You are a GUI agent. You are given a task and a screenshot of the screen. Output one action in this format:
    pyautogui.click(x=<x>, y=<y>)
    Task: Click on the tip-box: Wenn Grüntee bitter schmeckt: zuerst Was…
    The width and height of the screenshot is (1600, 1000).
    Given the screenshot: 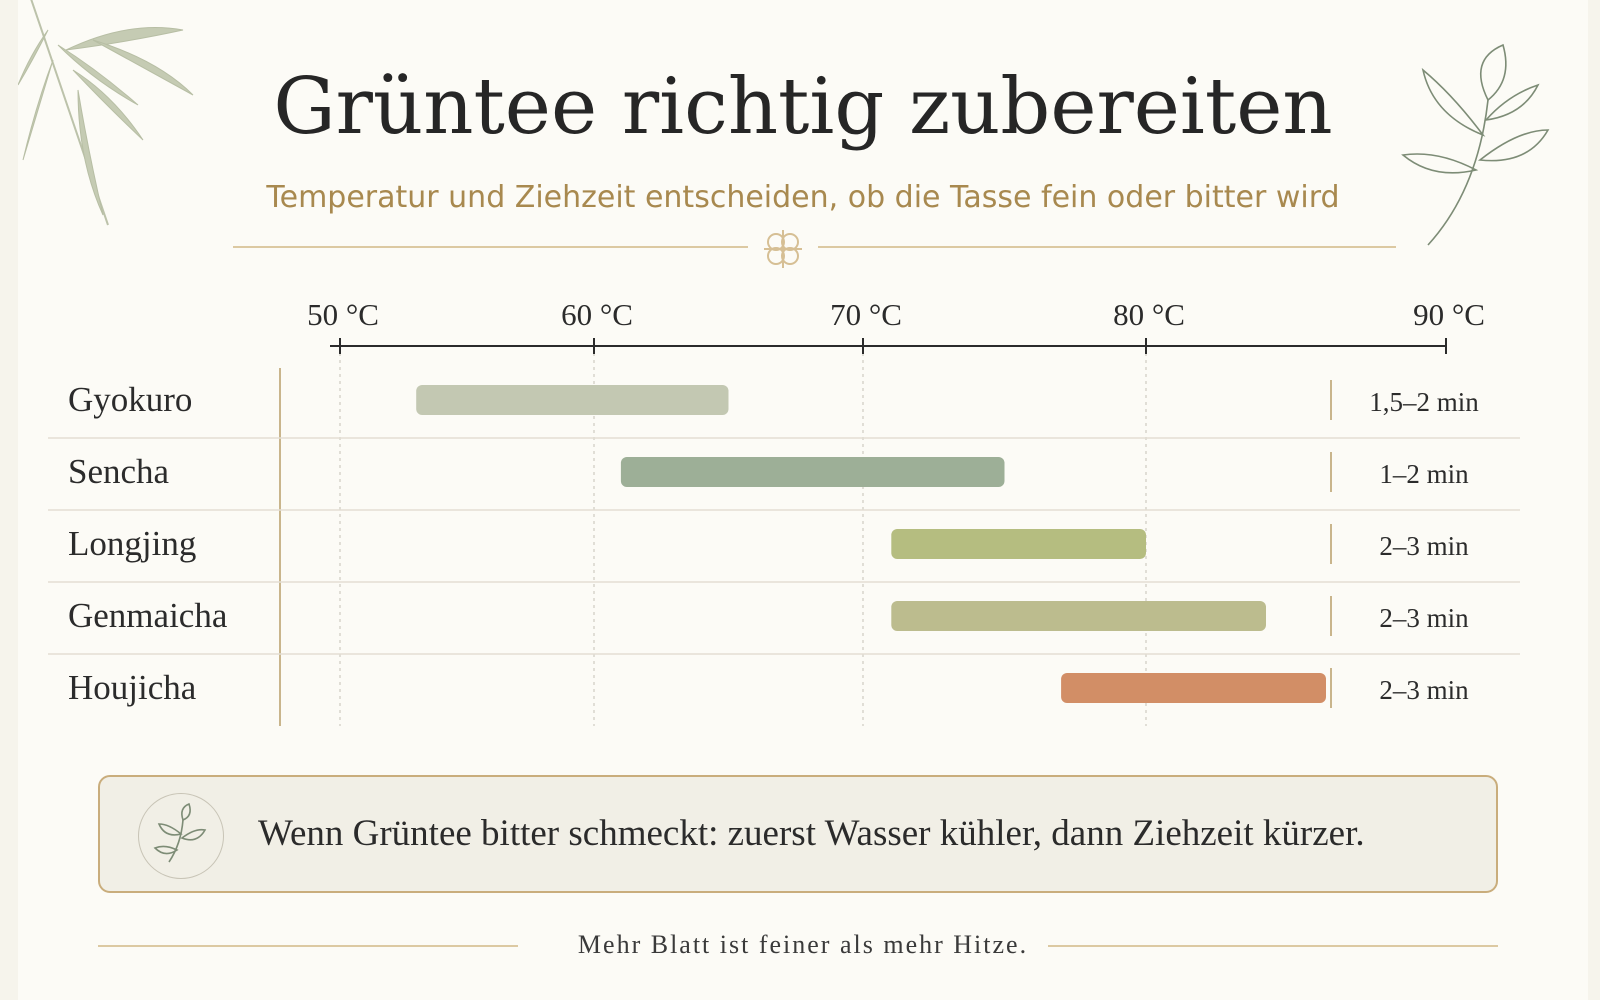 What is the action you would take?
    pyautogui.click(x=798, y=834)
    